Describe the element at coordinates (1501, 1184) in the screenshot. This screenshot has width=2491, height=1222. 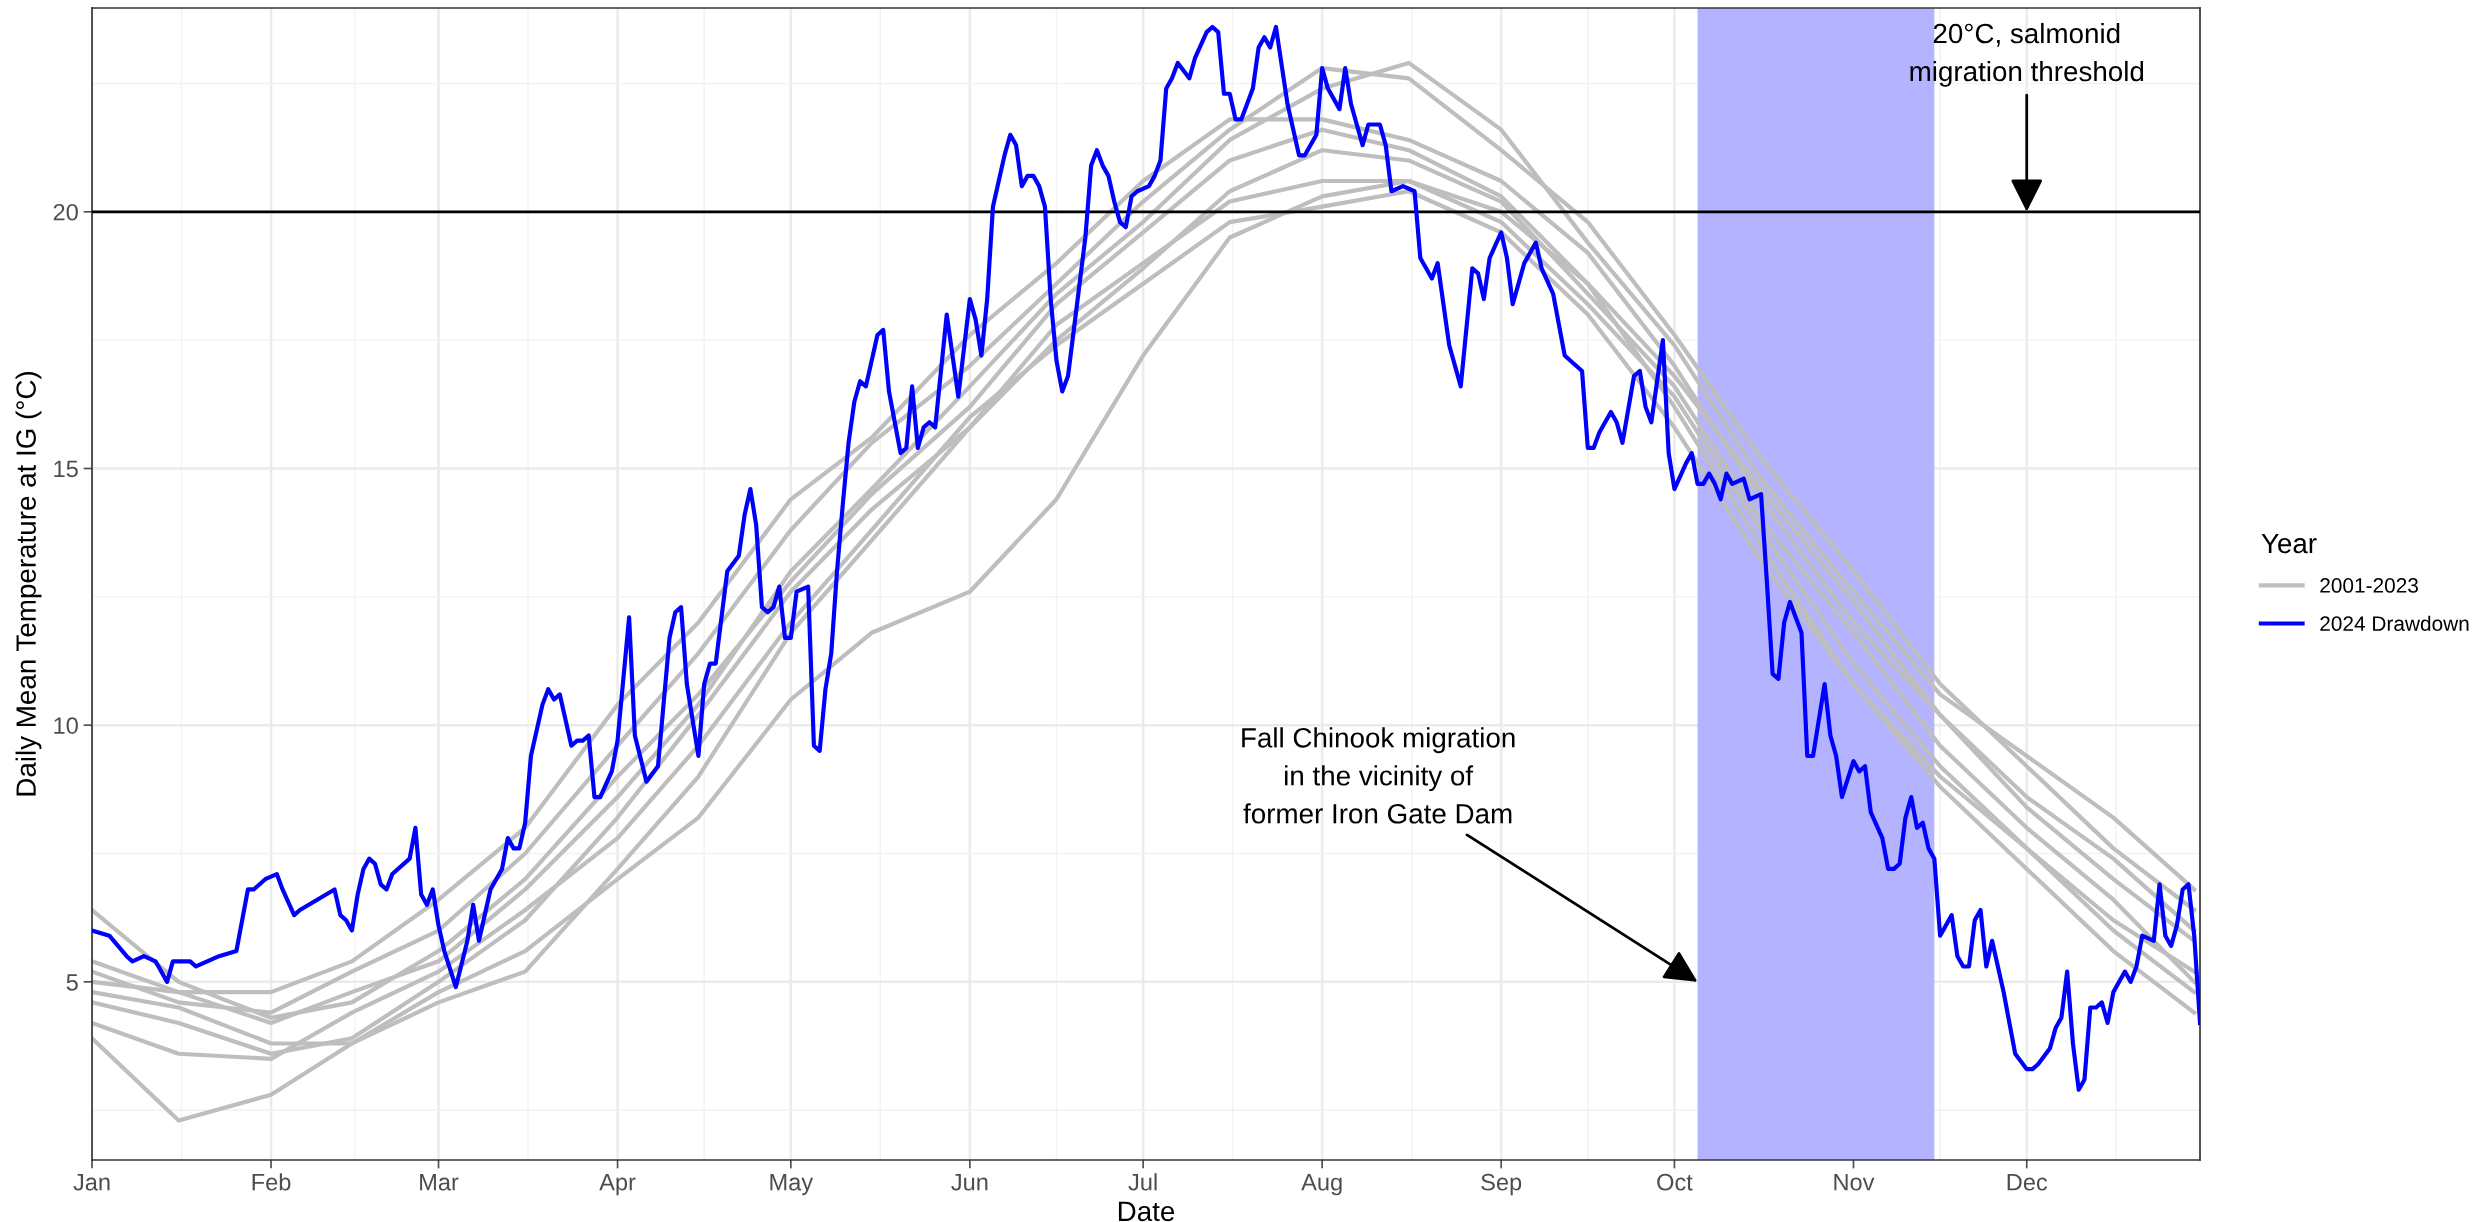
I see `x-tick-label: Sep` at that location.